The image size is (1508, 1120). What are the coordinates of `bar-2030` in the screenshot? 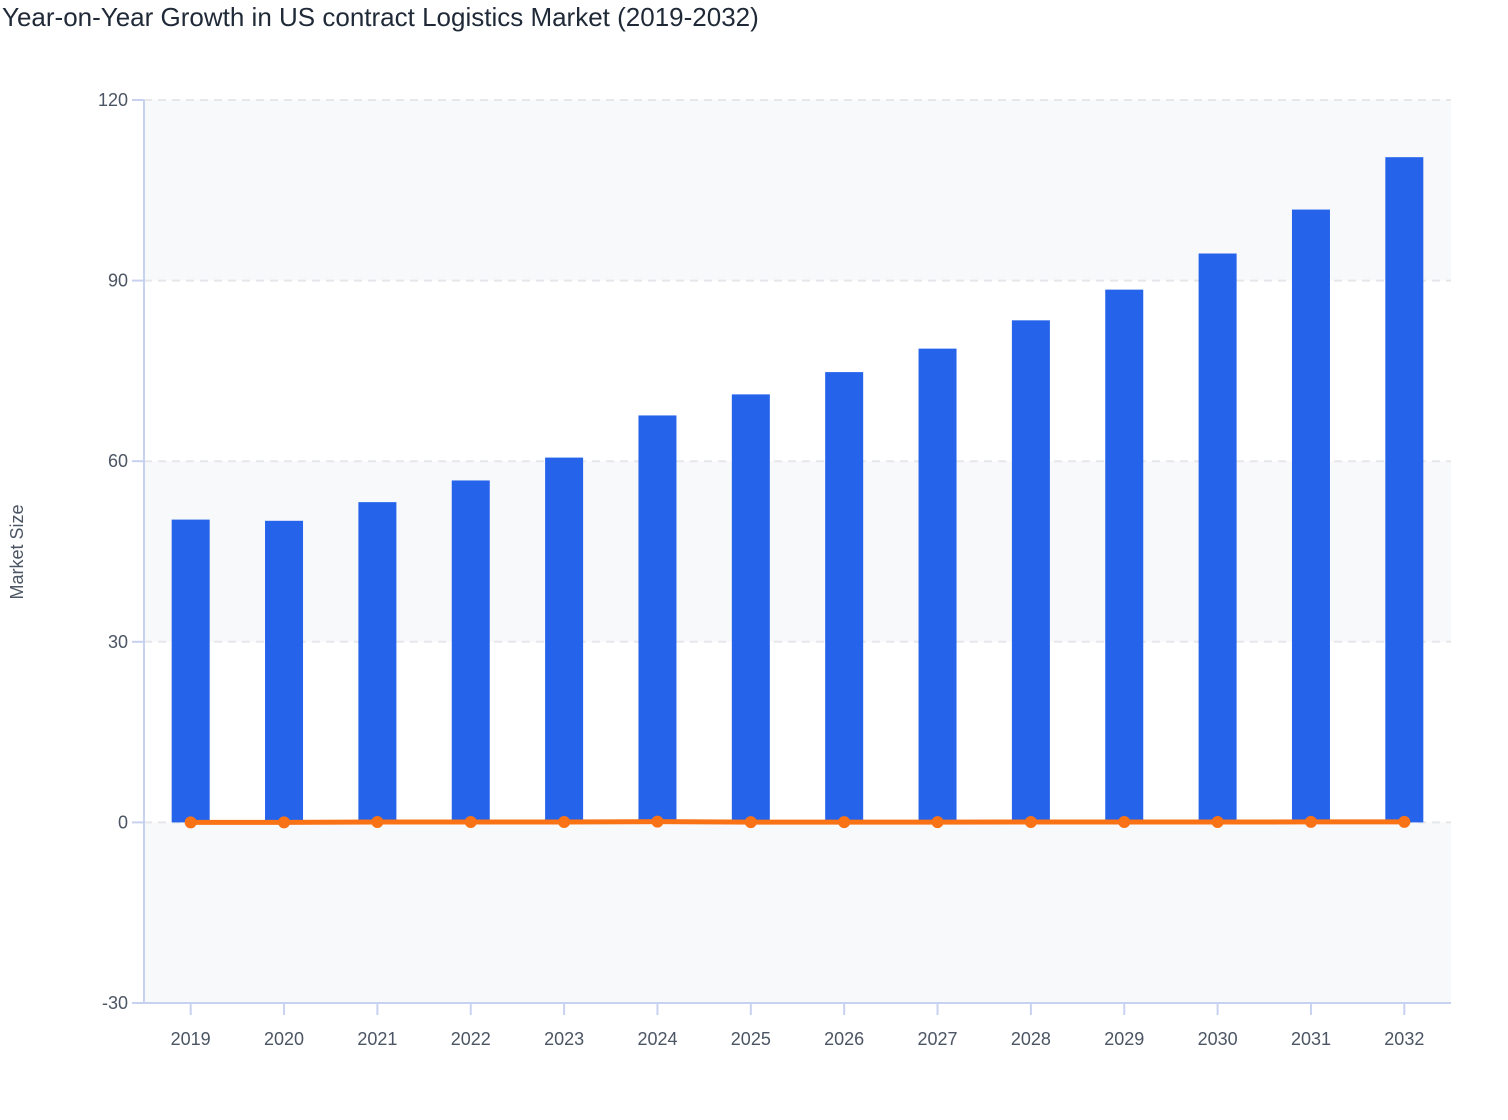 It's located at (1217, 538).